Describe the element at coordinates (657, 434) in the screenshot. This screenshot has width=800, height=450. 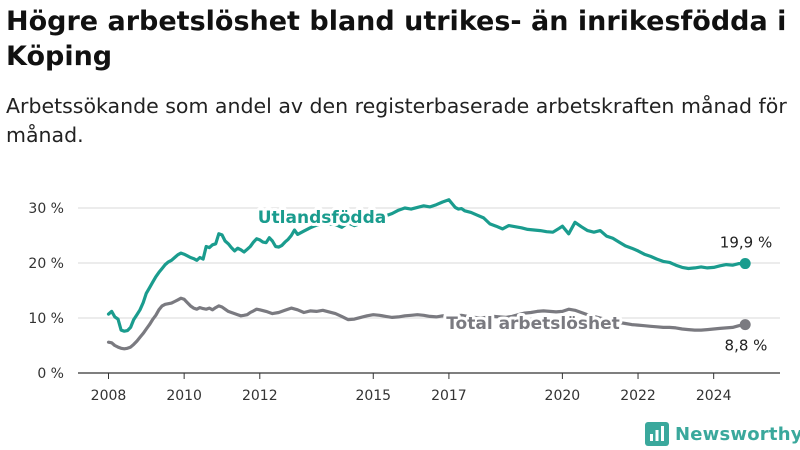
I see `bar-chart-icon` at that location.